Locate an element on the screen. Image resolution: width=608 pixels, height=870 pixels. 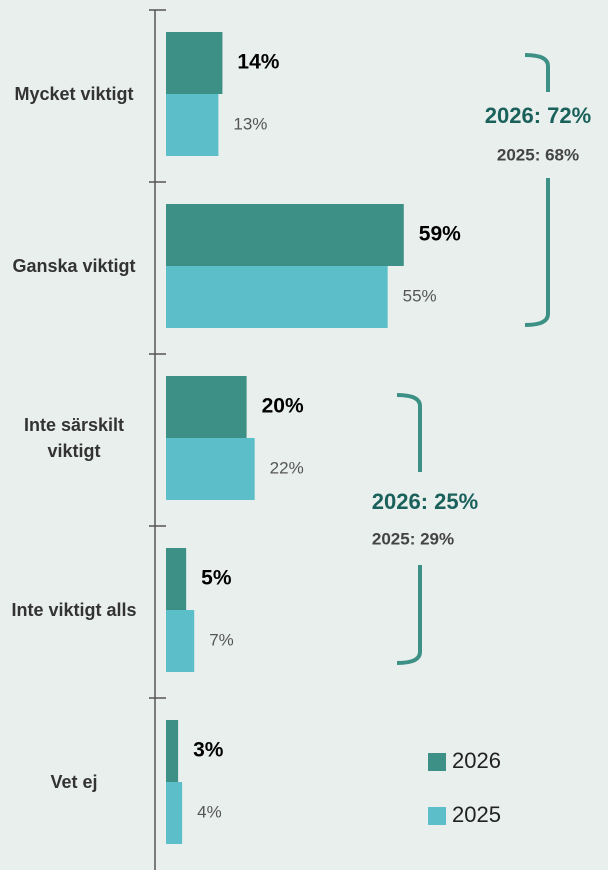
value-label: 3% is located at coordinates (208, 750).